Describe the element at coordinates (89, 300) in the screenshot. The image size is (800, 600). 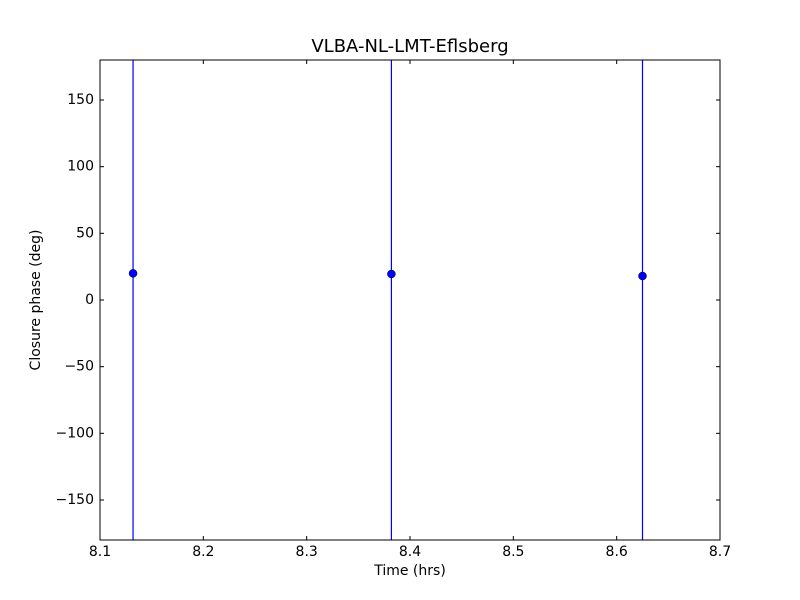
I see `y-tick-label: 0` at that location.